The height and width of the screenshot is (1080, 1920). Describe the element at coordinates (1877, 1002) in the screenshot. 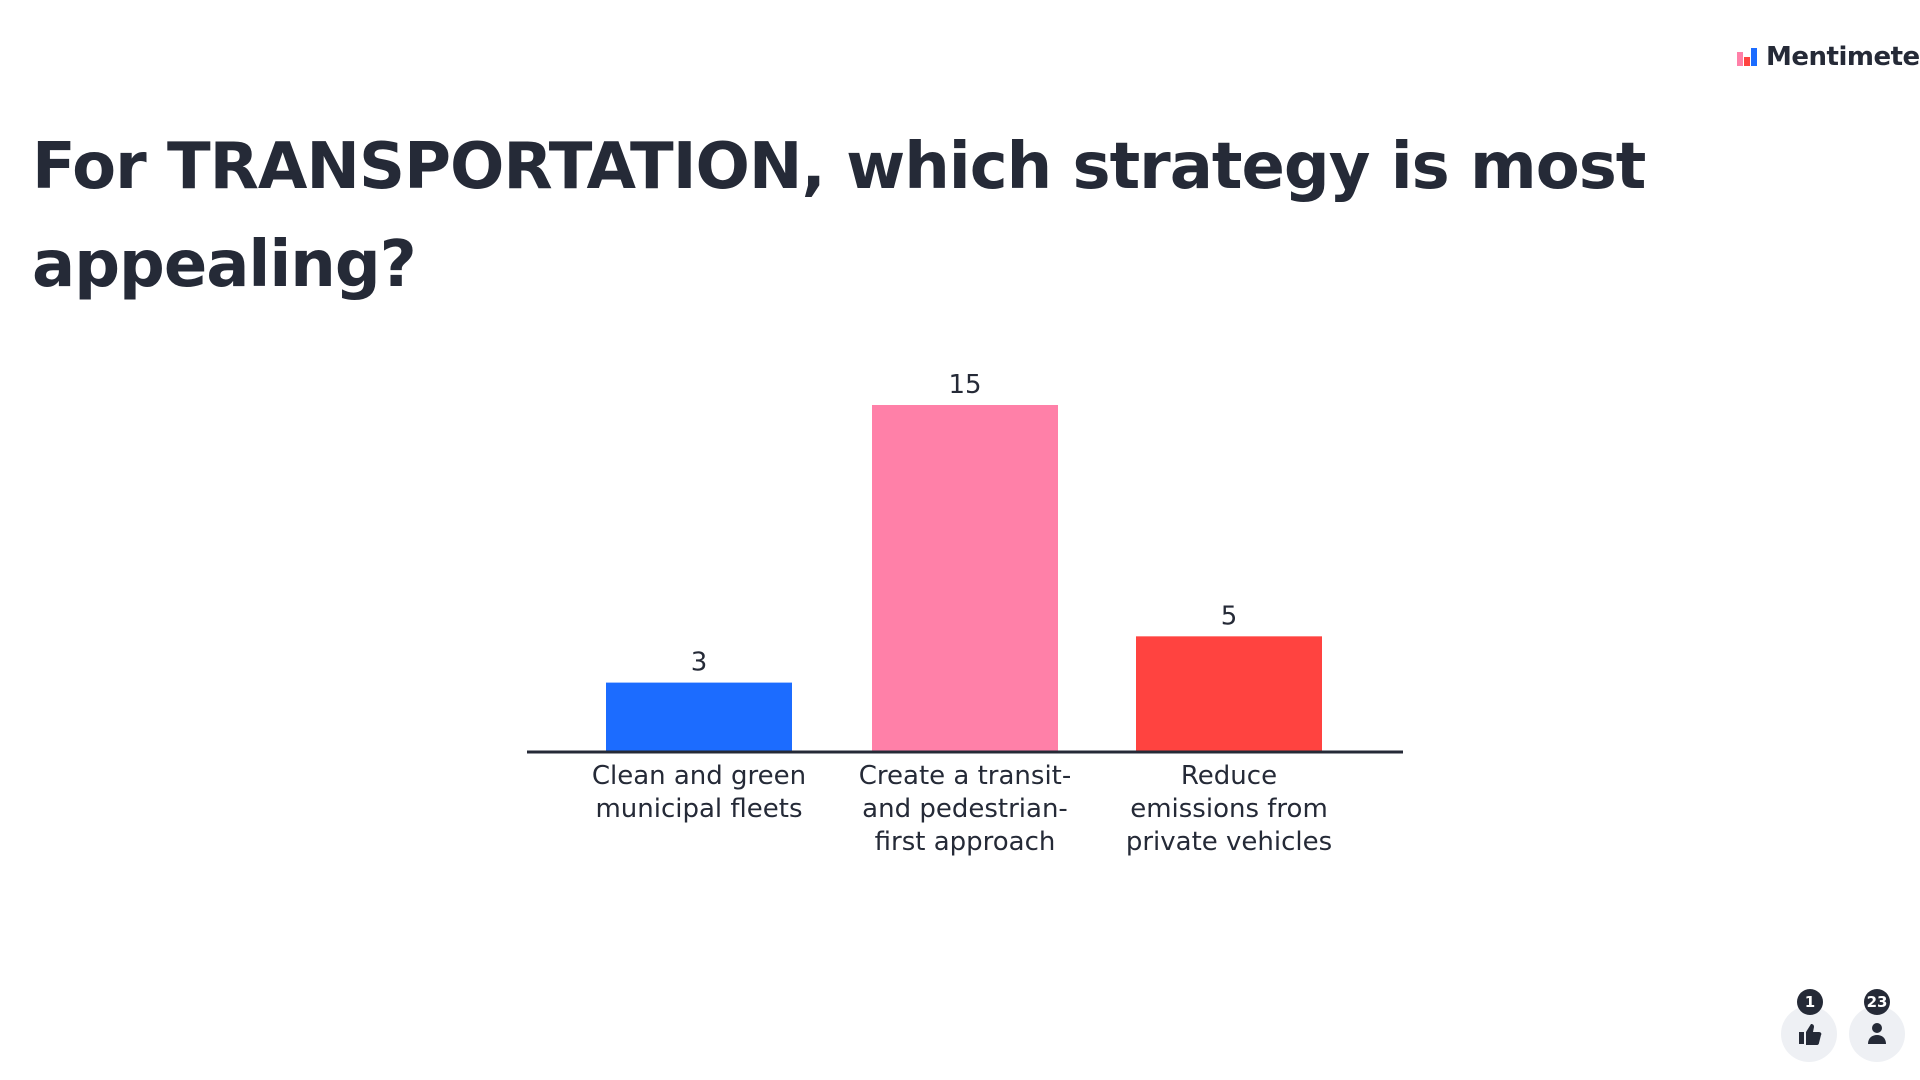

I see `participants-count: 23` at that location.